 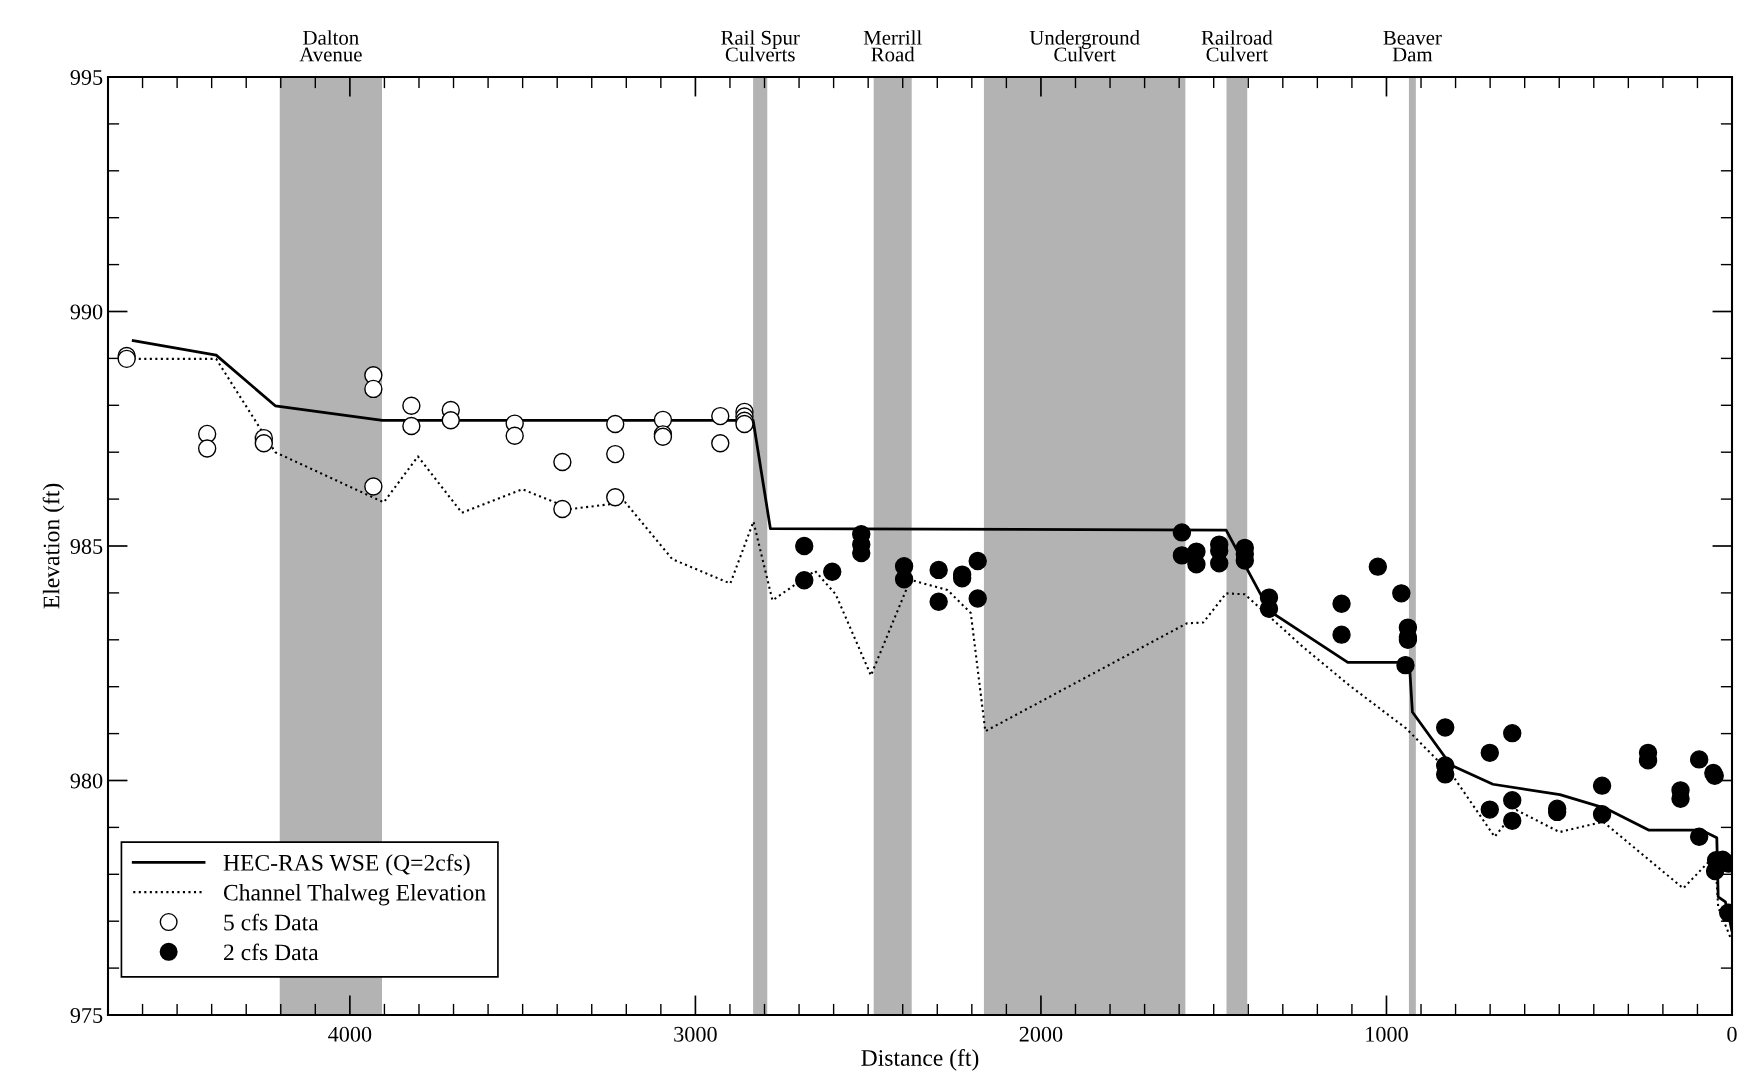 What do you see at coordinates (1732, 1034) in the screenshot?
I see `x-tick-label: 0` at bounding box center [1732, 1034].